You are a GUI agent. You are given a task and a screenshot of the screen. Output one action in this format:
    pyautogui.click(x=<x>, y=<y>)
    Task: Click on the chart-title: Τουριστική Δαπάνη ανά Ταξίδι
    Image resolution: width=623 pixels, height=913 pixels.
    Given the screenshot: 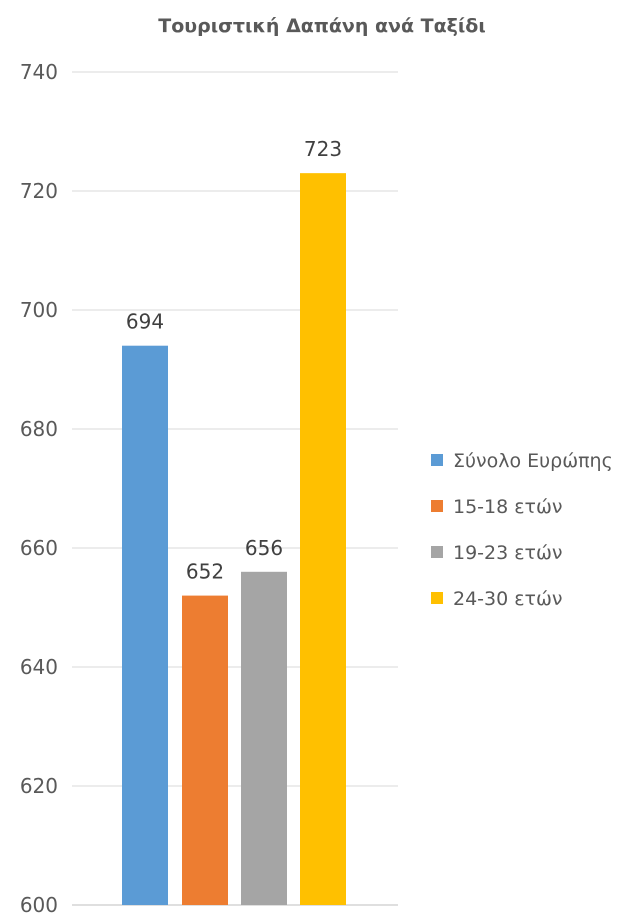 What is the action you would take?
    pyautogui.click(x=322, y=26)
    